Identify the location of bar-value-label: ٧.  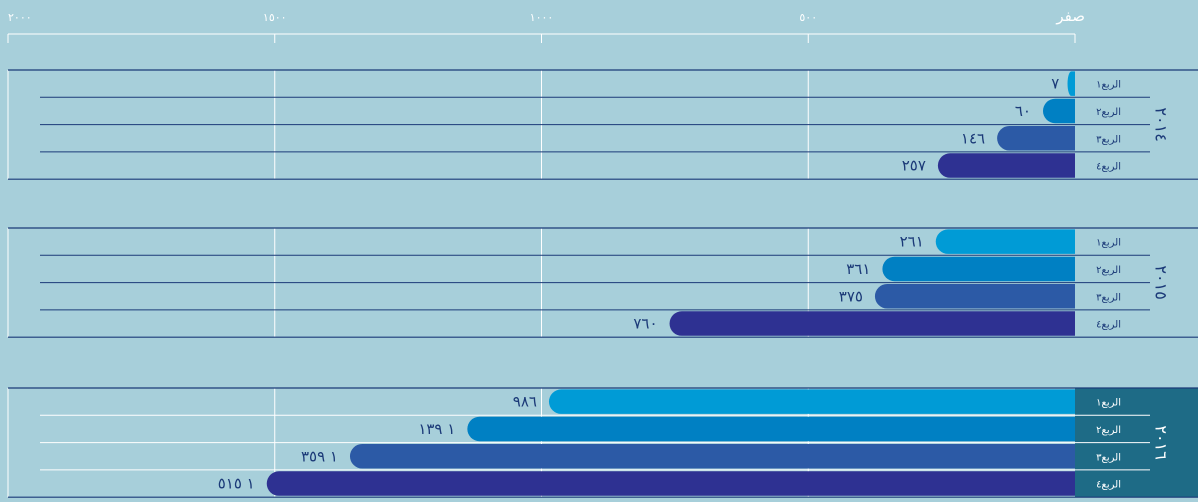
(1055, 84).